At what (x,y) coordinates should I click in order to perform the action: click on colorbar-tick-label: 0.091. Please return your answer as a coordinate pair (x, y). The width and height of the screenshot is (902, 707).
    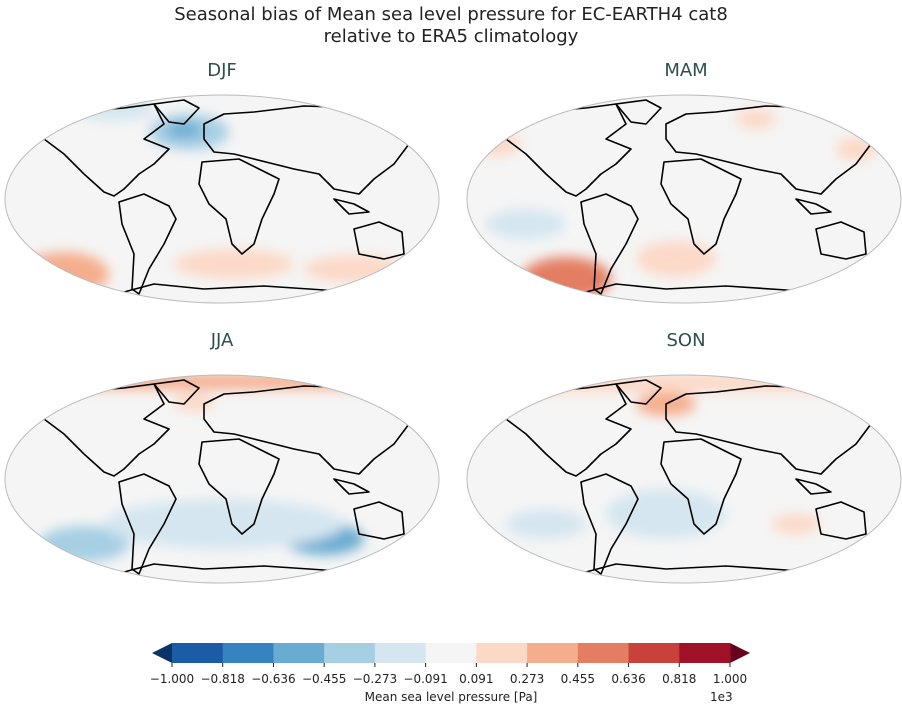
    Looking at the image, I should click on (476, 679).